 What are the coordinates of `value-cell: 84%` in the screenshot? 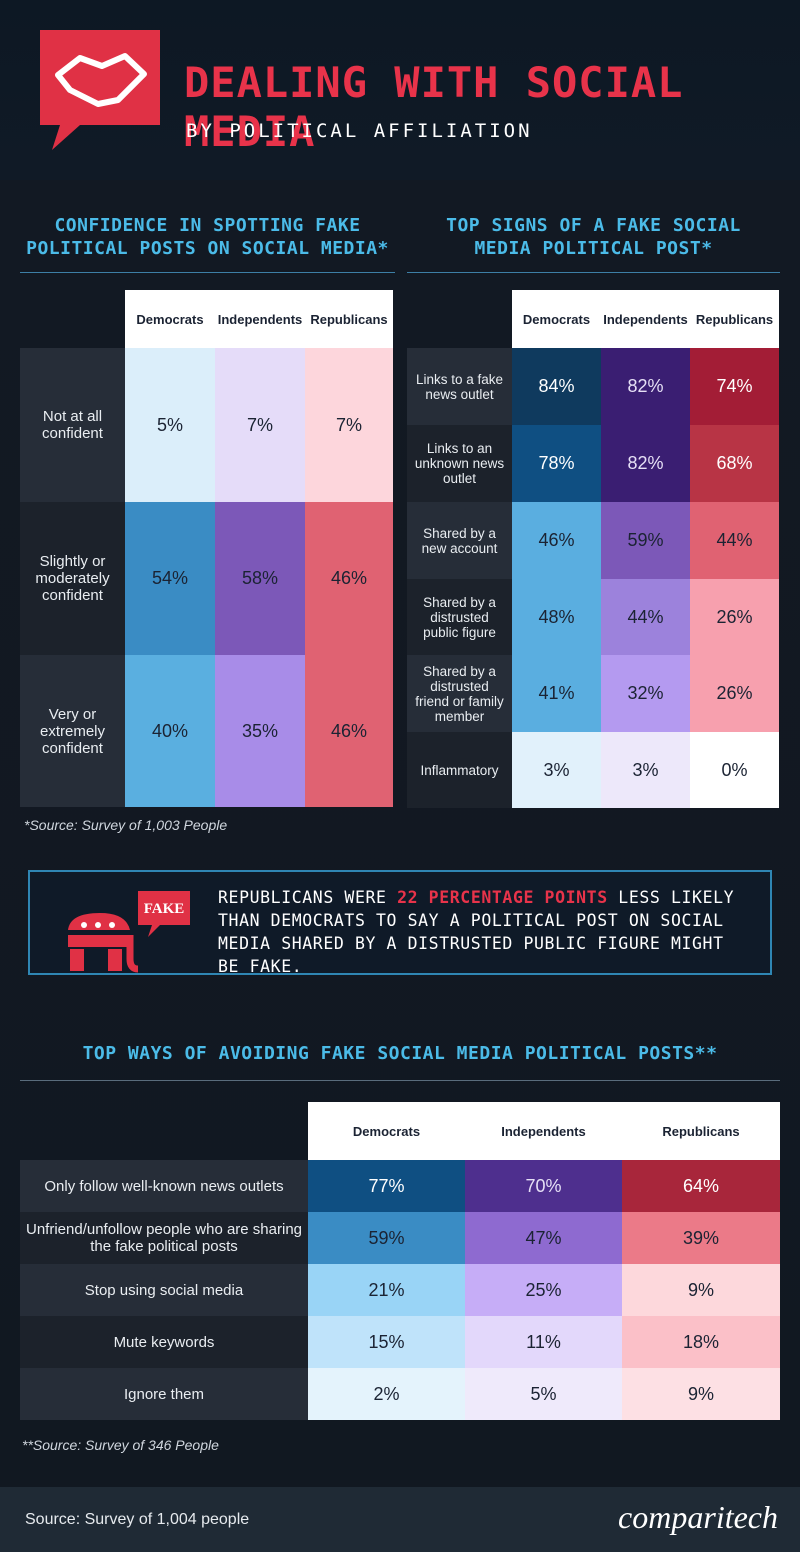 It's located at (556, 386).